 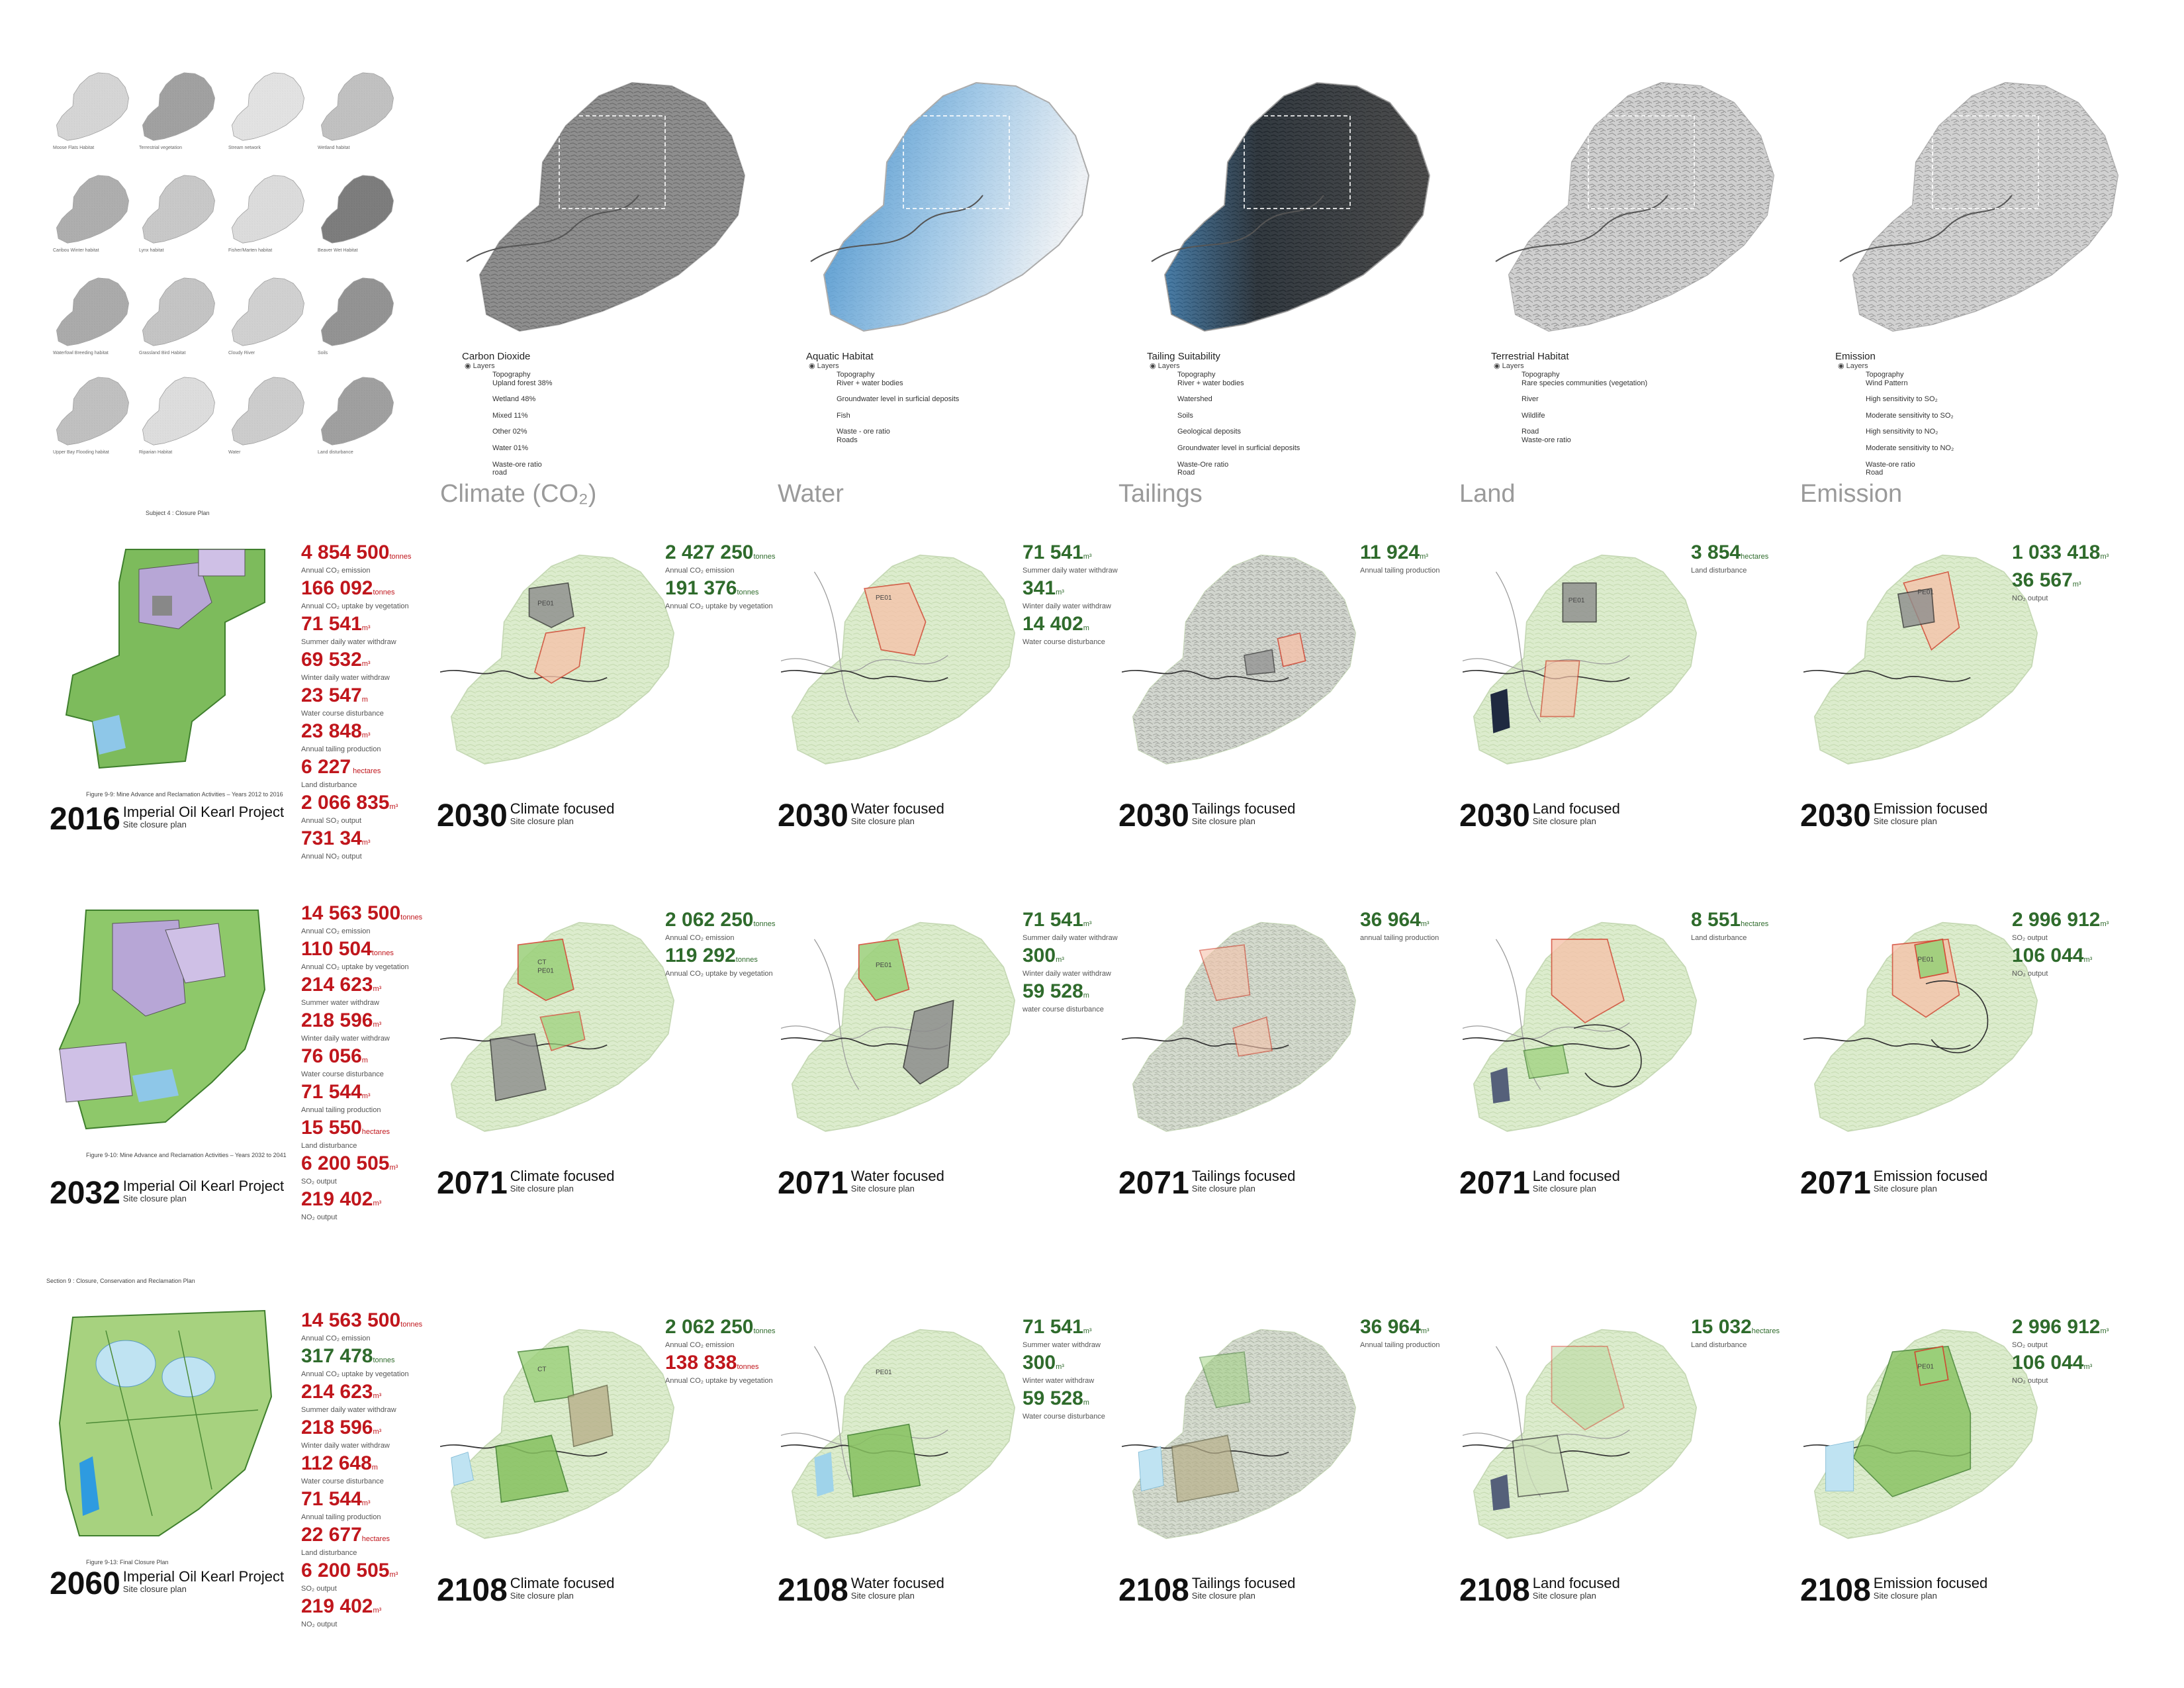 I want to click on project-subtitle: Site closure plan, so click(x=154, y=824).